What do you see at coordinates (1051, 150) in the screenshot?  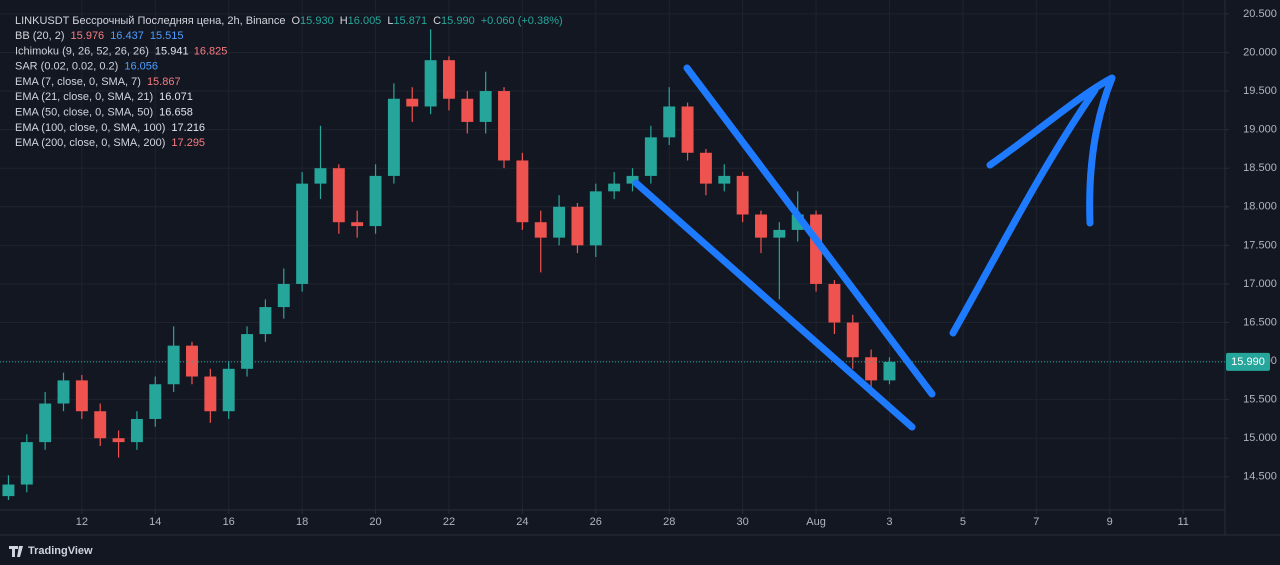 I see `arrow-head` at bounding box center [1051, 150].